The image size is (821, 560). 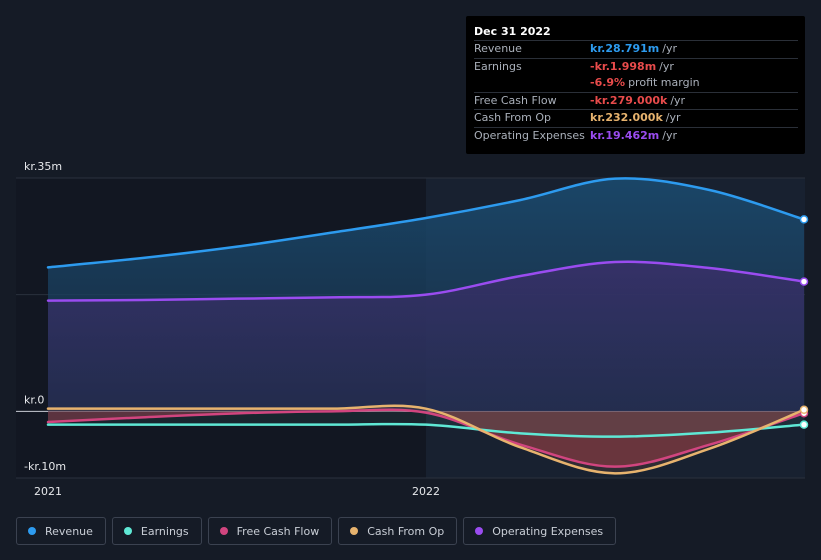 I want to click on tooltip-row: Free Cash Flow -kr.279.000k/yr, so click(x=636, y=100).